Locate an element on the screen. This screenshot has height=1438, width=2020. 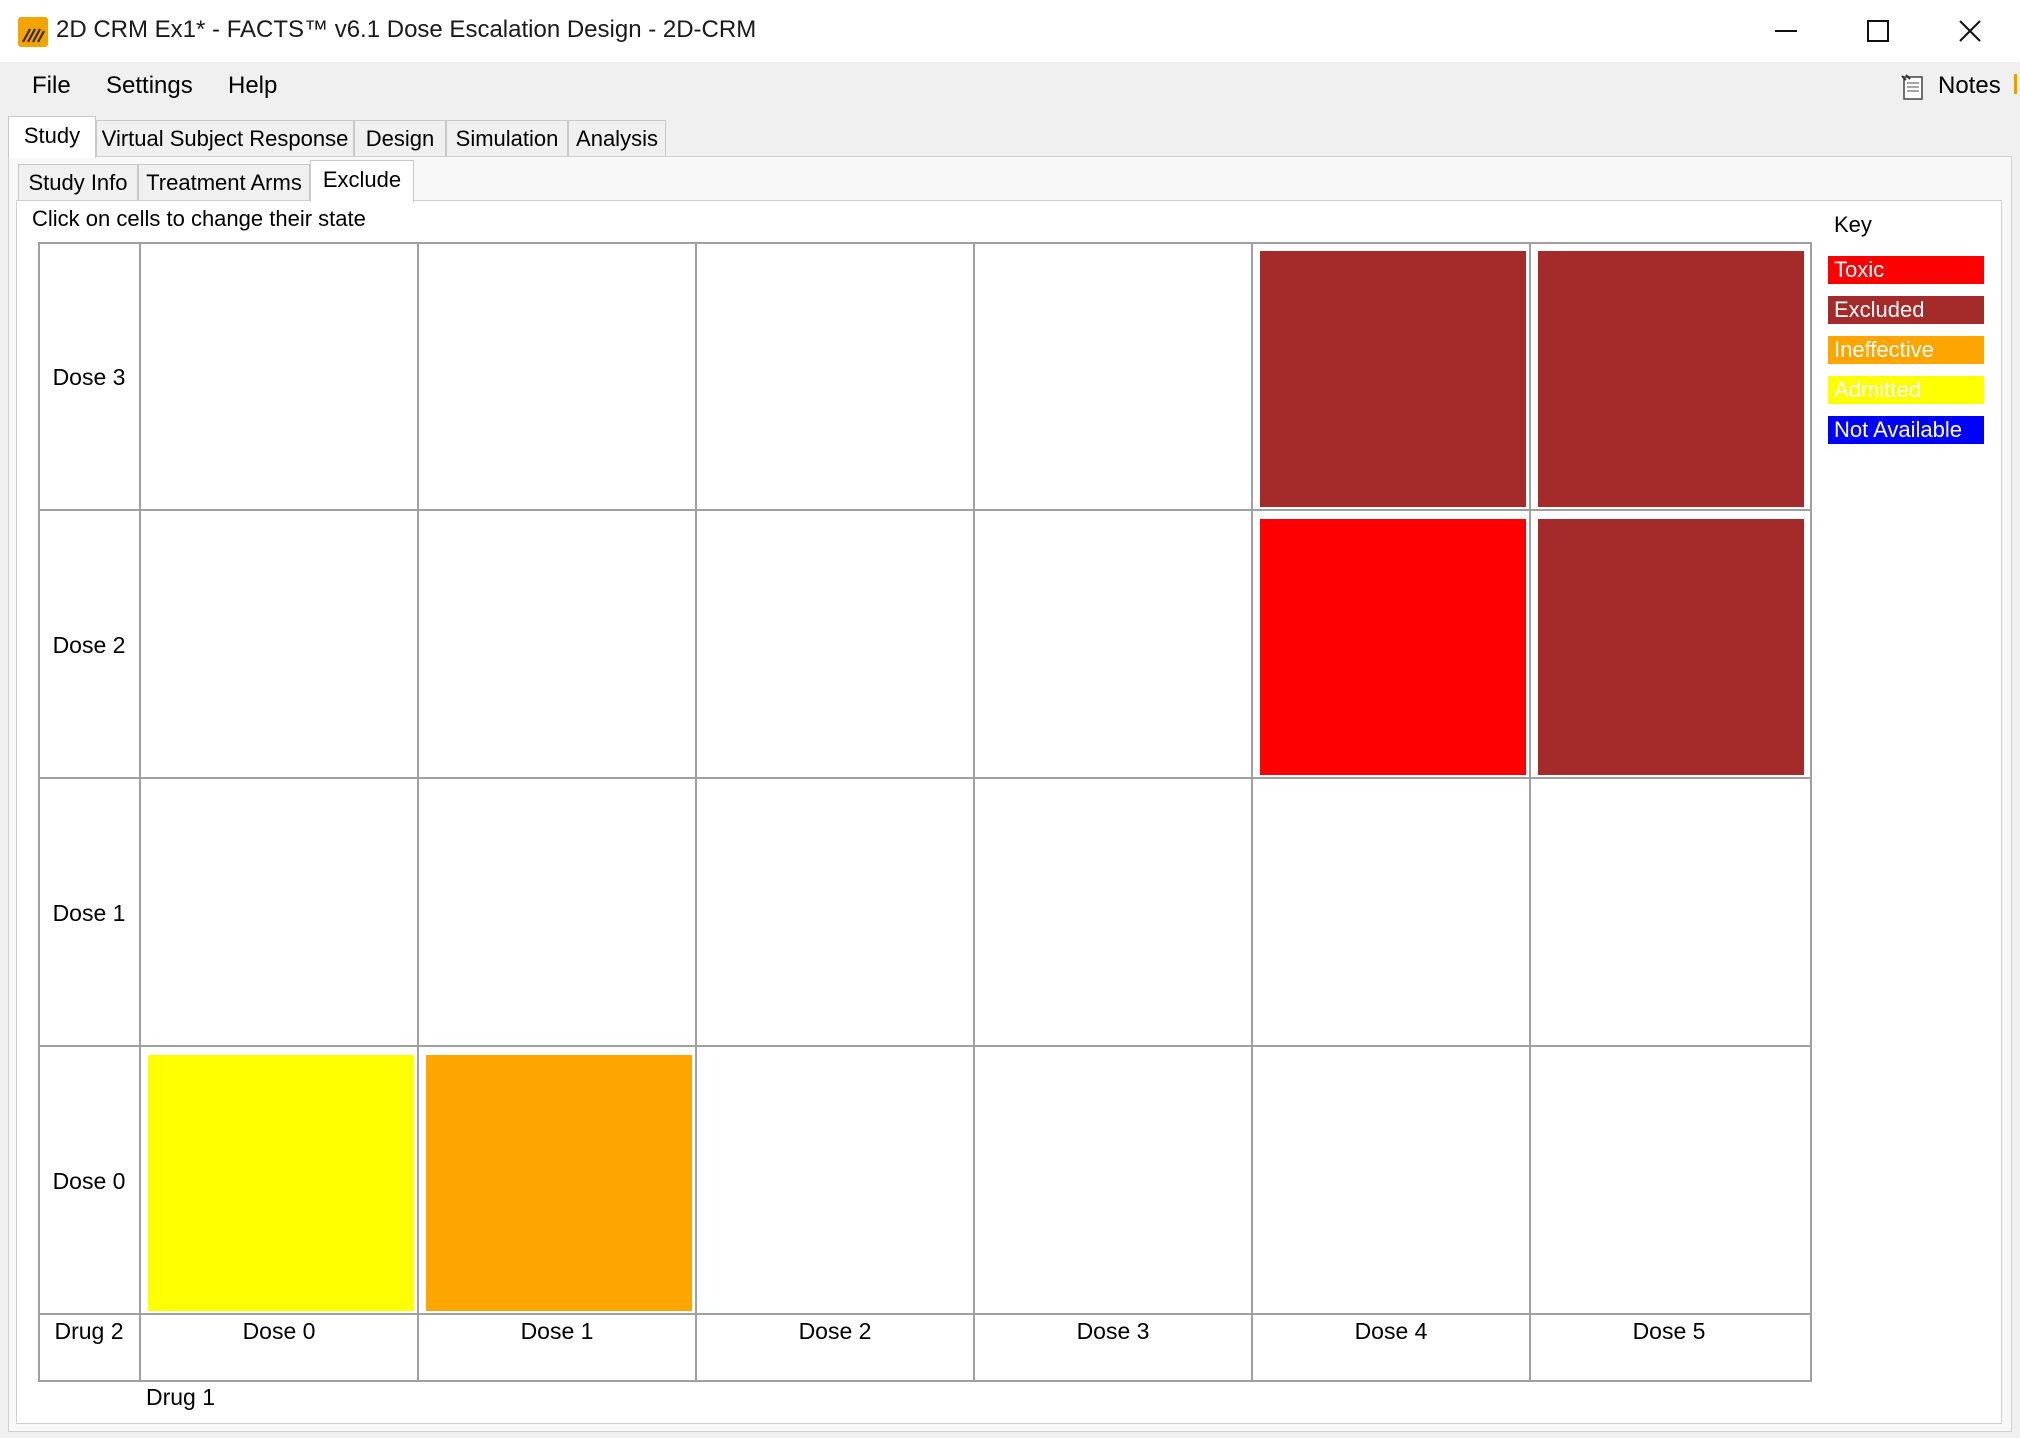
menu-help: Help is located at coordinates (253, 85).